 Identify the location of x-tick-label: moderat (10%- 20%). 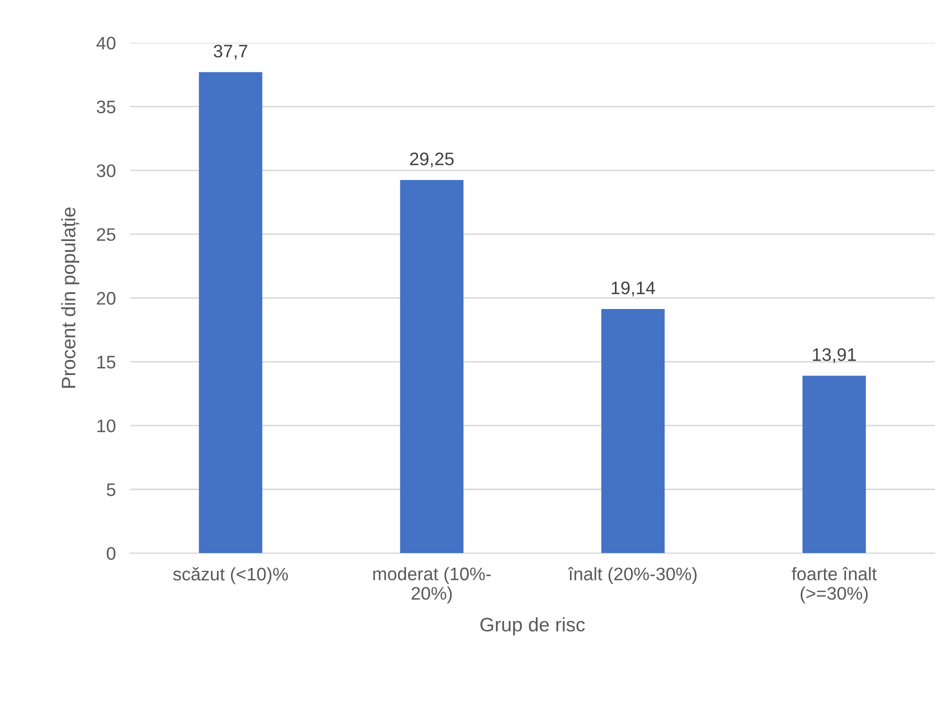
(432, 585).